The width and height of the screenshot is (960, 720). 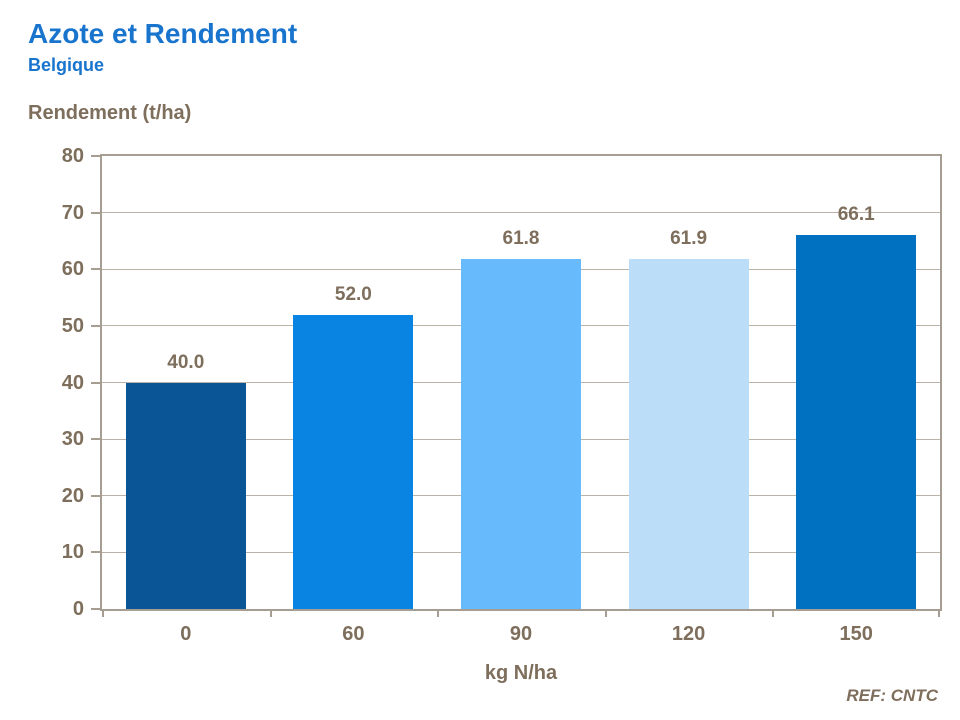 I want to click on y-tick-label-80: 80, so click(x=72, y=156).